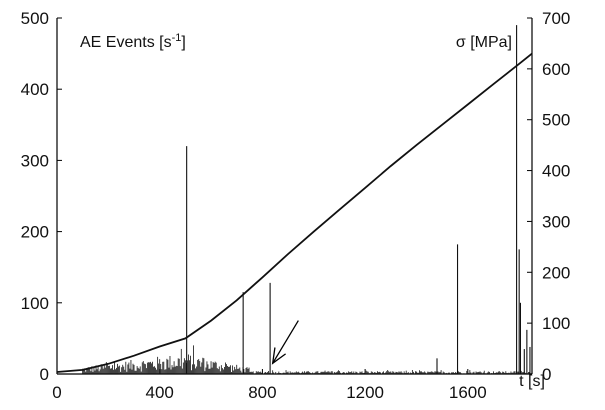  Describe the element at coordinates (365, 392) in the screenshot. I see `x-tick-label: 1200` at that location.